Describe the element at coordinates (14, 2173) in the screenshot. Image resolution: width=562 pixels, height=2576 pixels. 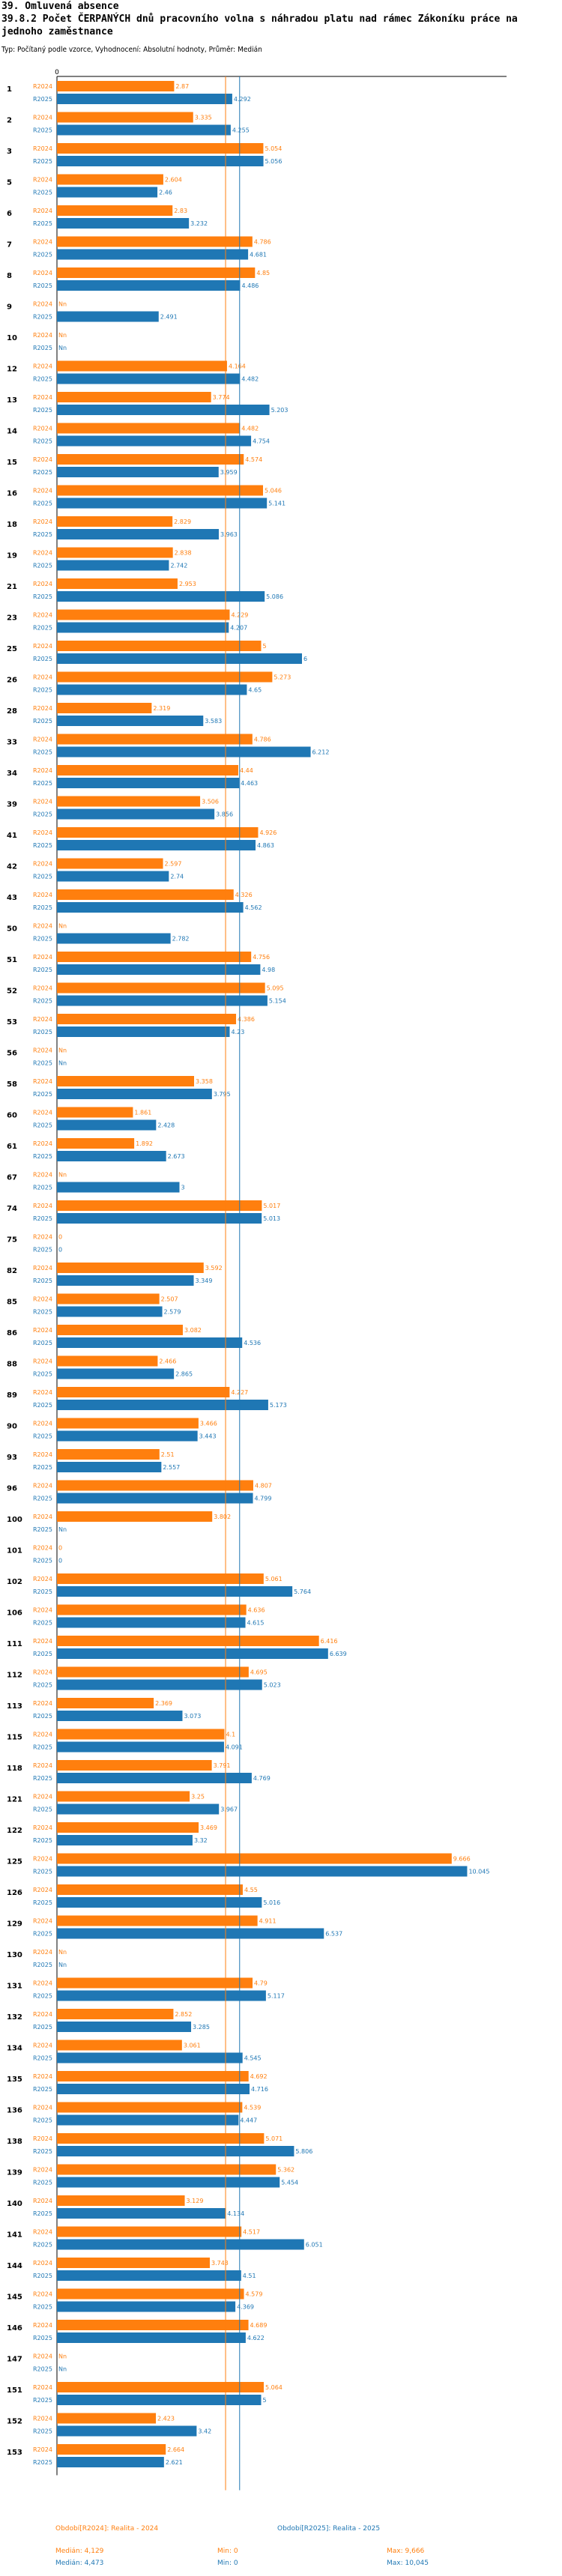
I see `category-label: 139` at that location.